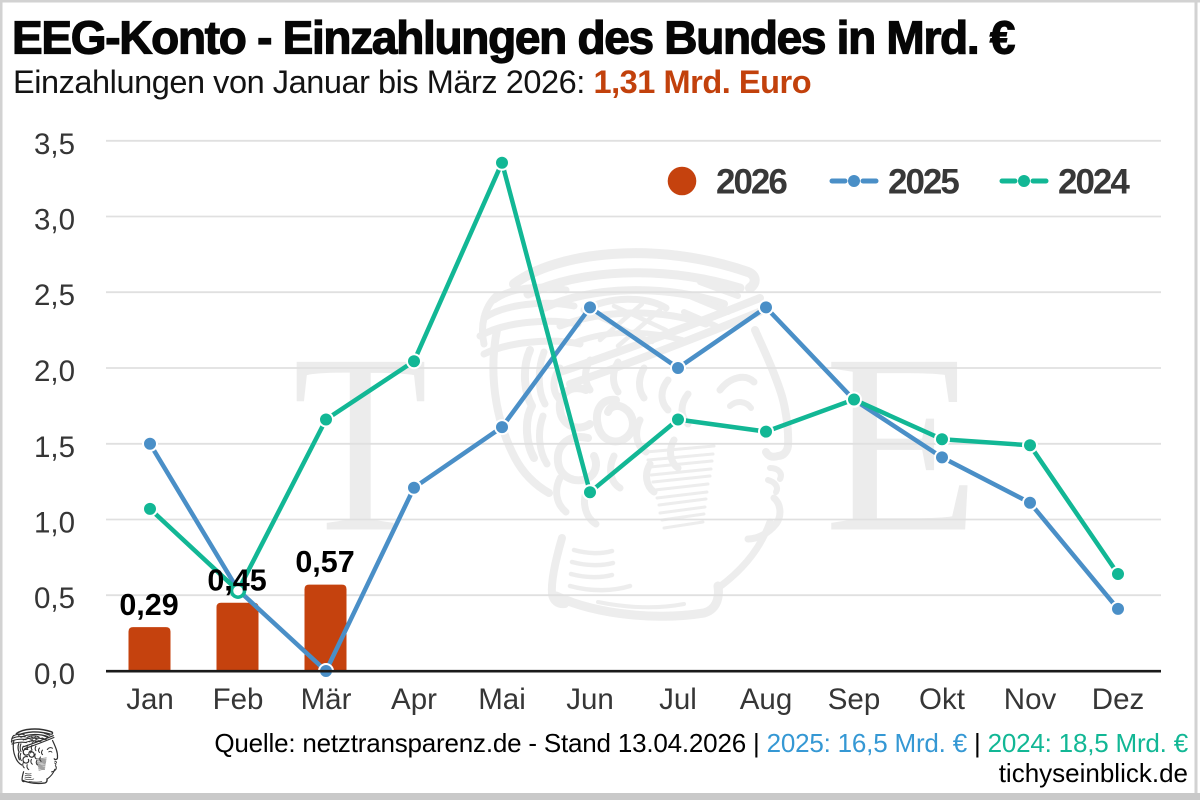 The image size is (1200, 800). Describe the element at coordinates (923, 182) in the screenshot. I see `svg-text: 2025` at that location.